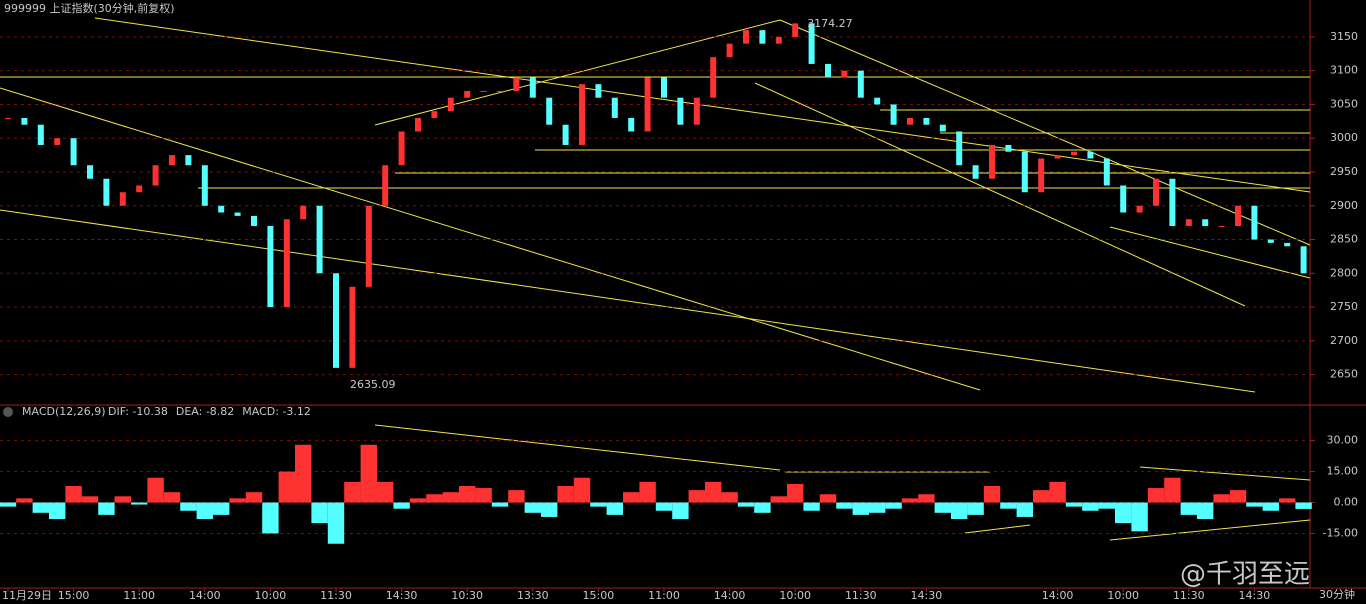 The image size is (1366, 604). What do you see at coordinates (89, 8) in the screenshot?
I see `chart-title: 999999 上证指数(30分钟,前复权)` at bounding box center [89, 8].